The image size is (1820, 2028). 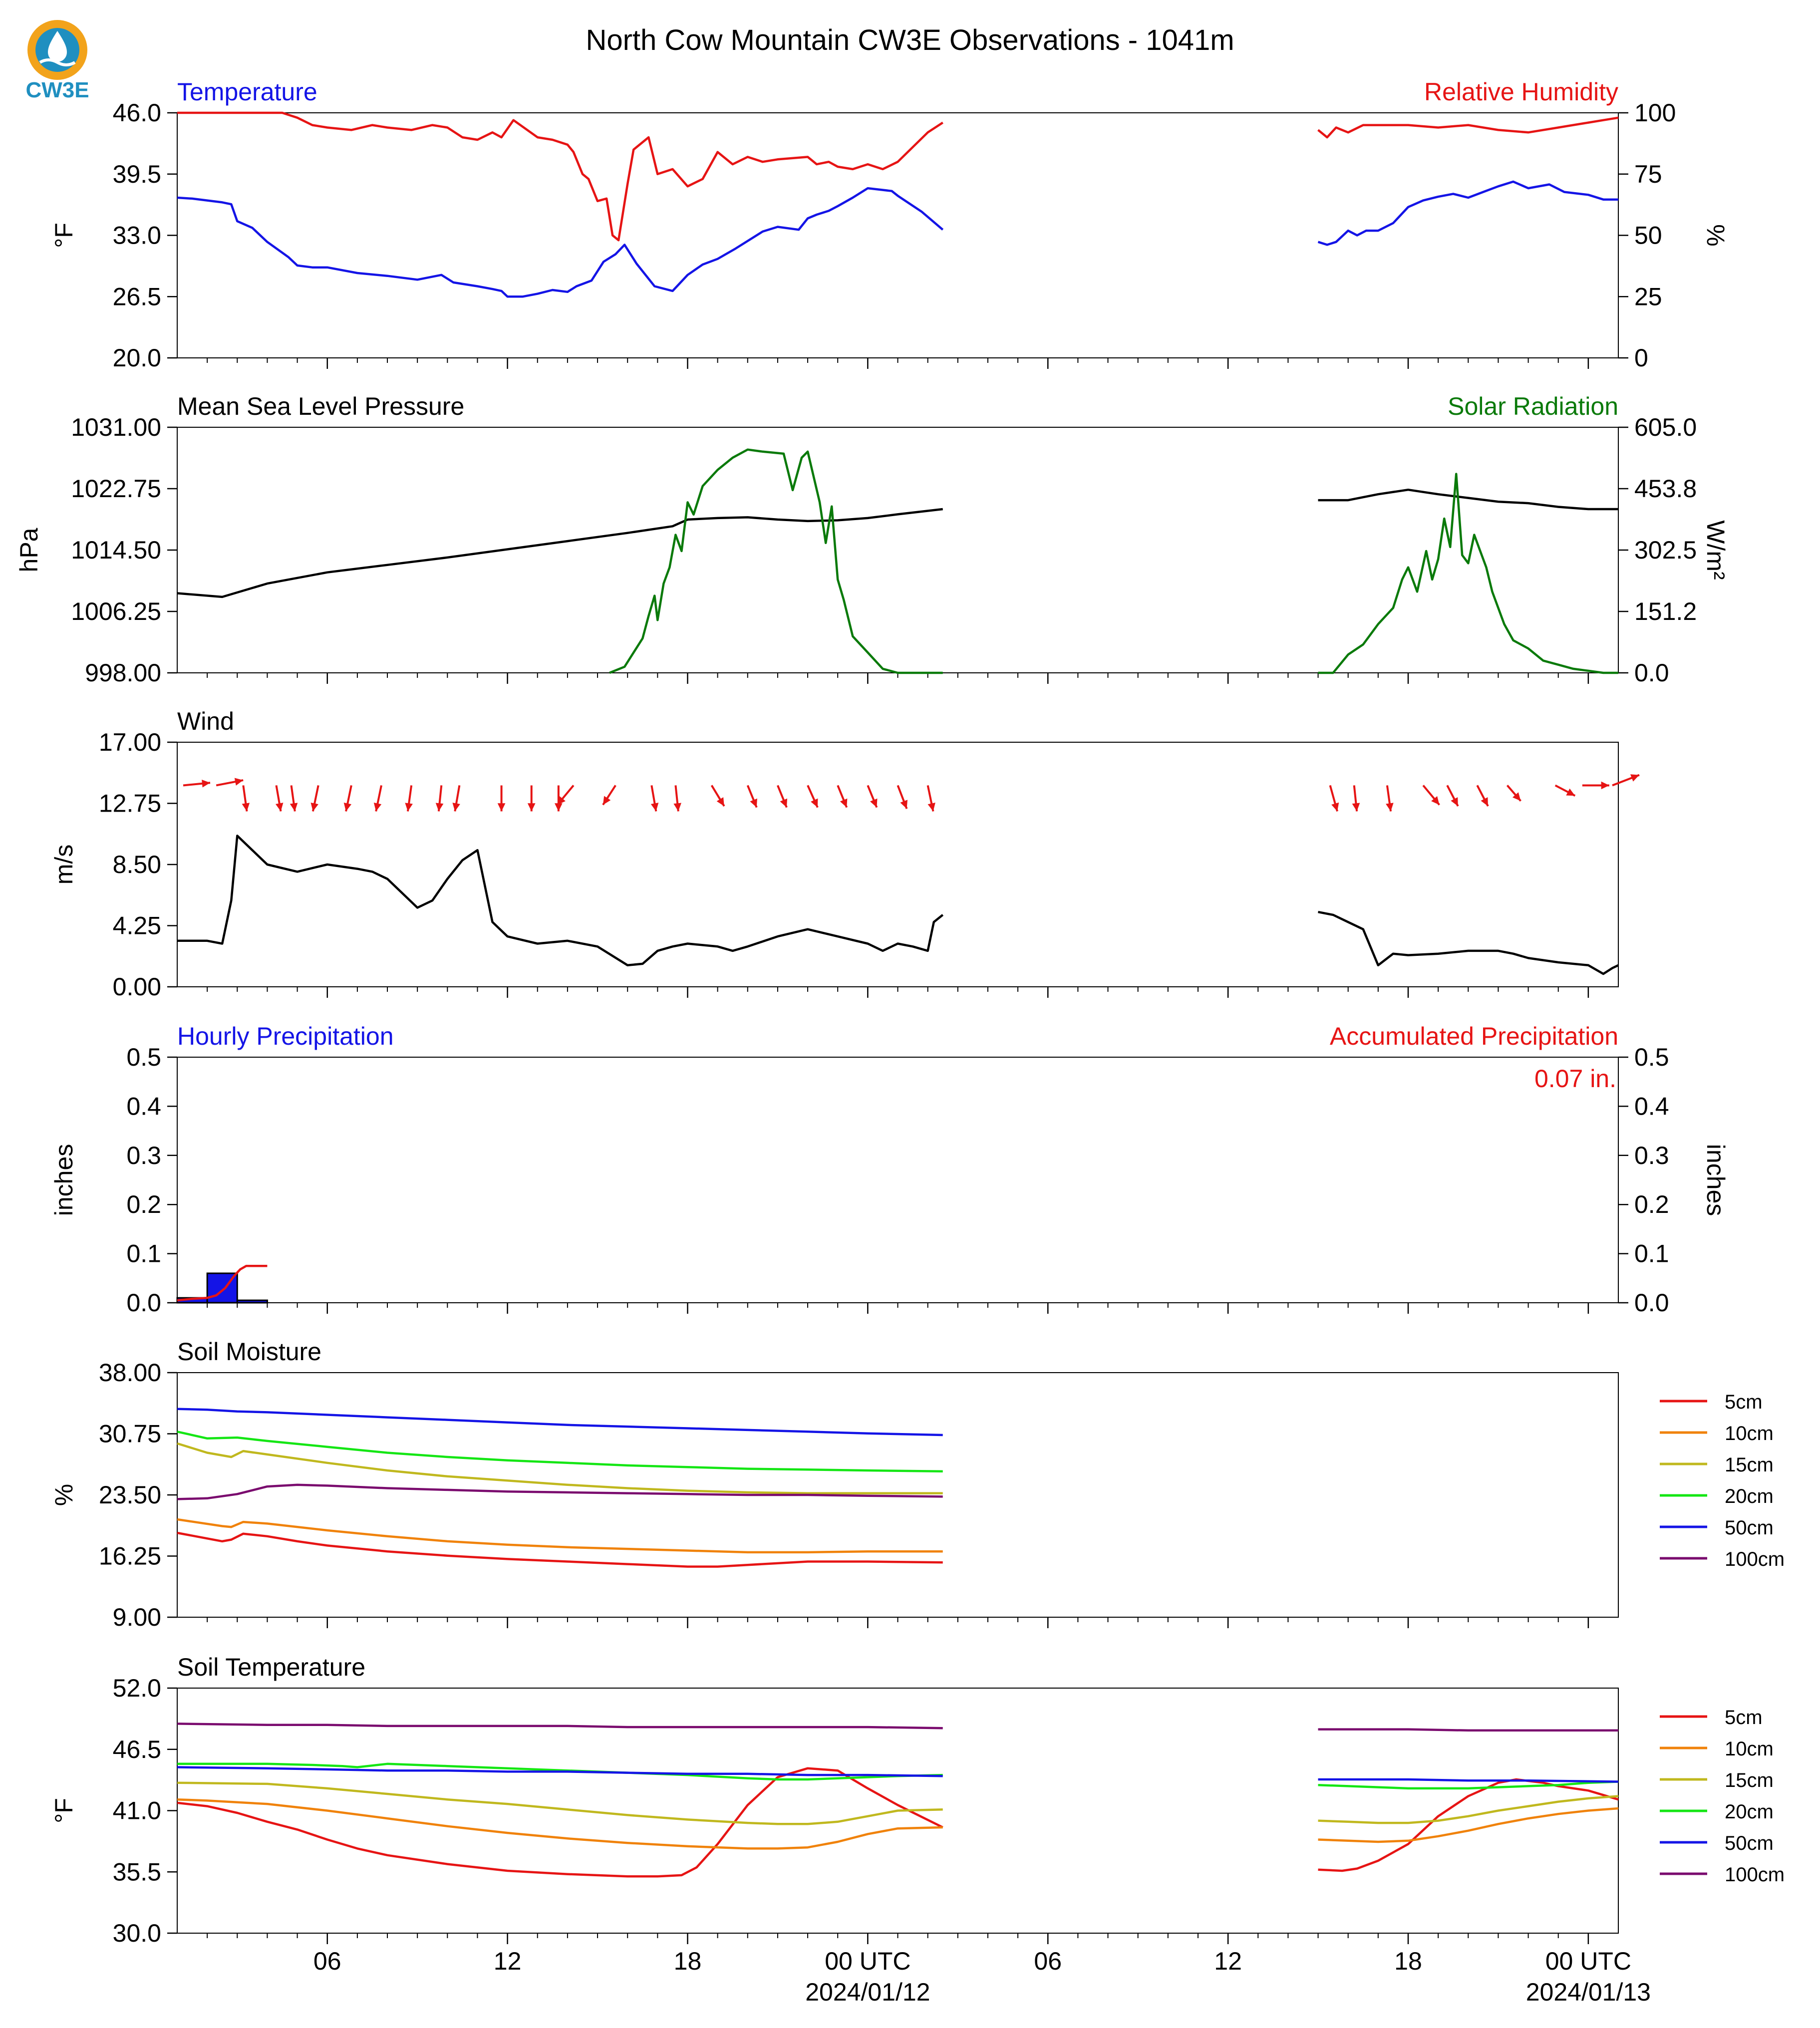 I want to click on y-left-tick-label: 52.0, so click(x=137, y=1688).